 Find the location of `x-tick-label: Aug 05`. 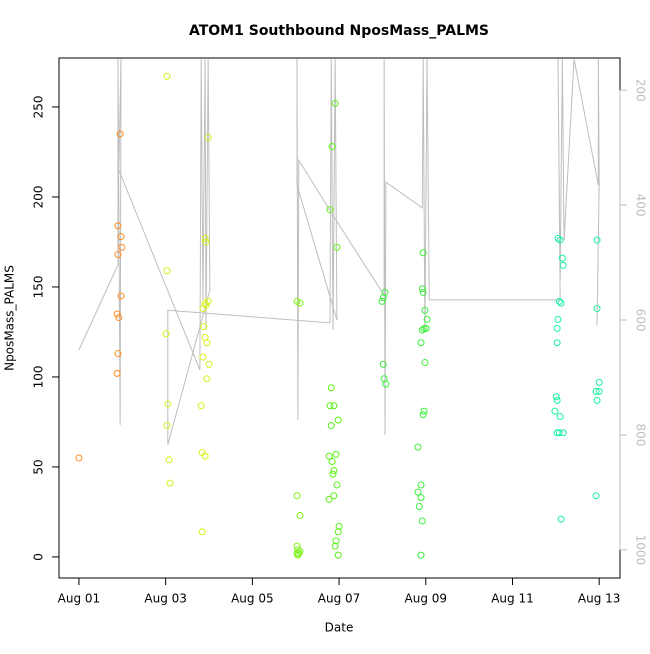

x-tick-label: Aug 05 is located at coordinates (252, 599).